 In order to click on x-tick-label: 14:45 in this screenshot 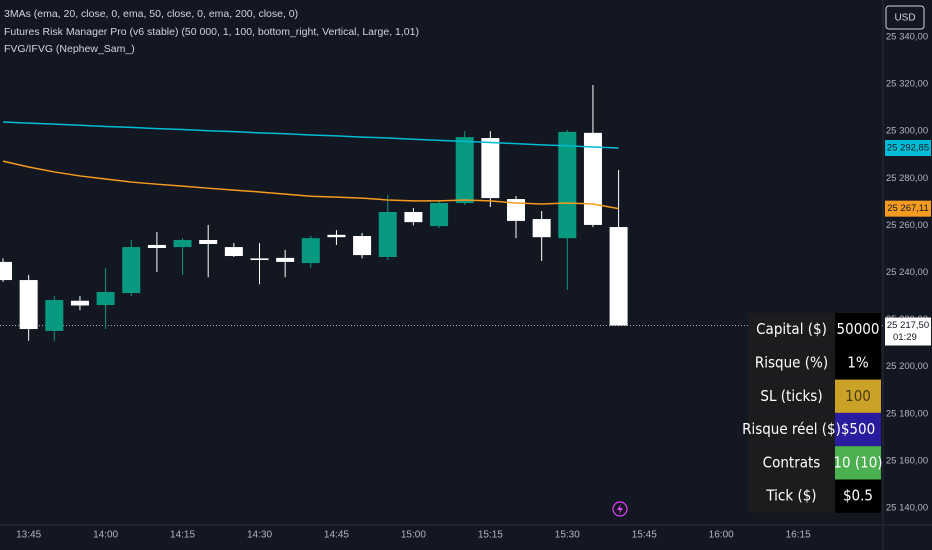, I will do `click(336, 535)`.